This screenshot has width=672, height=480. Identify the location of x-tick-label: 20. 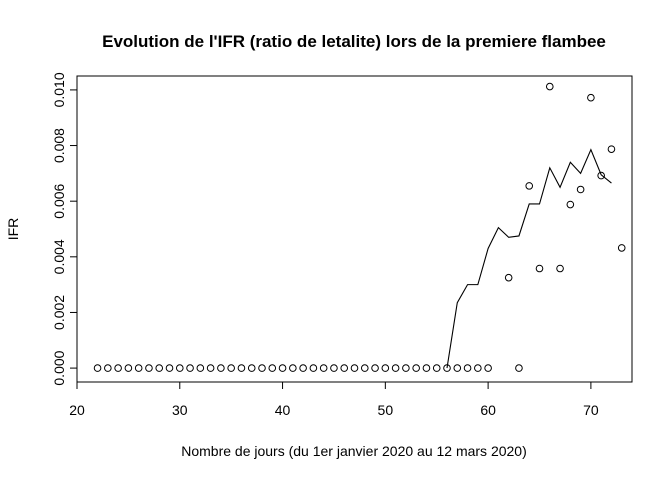
(77, 410).